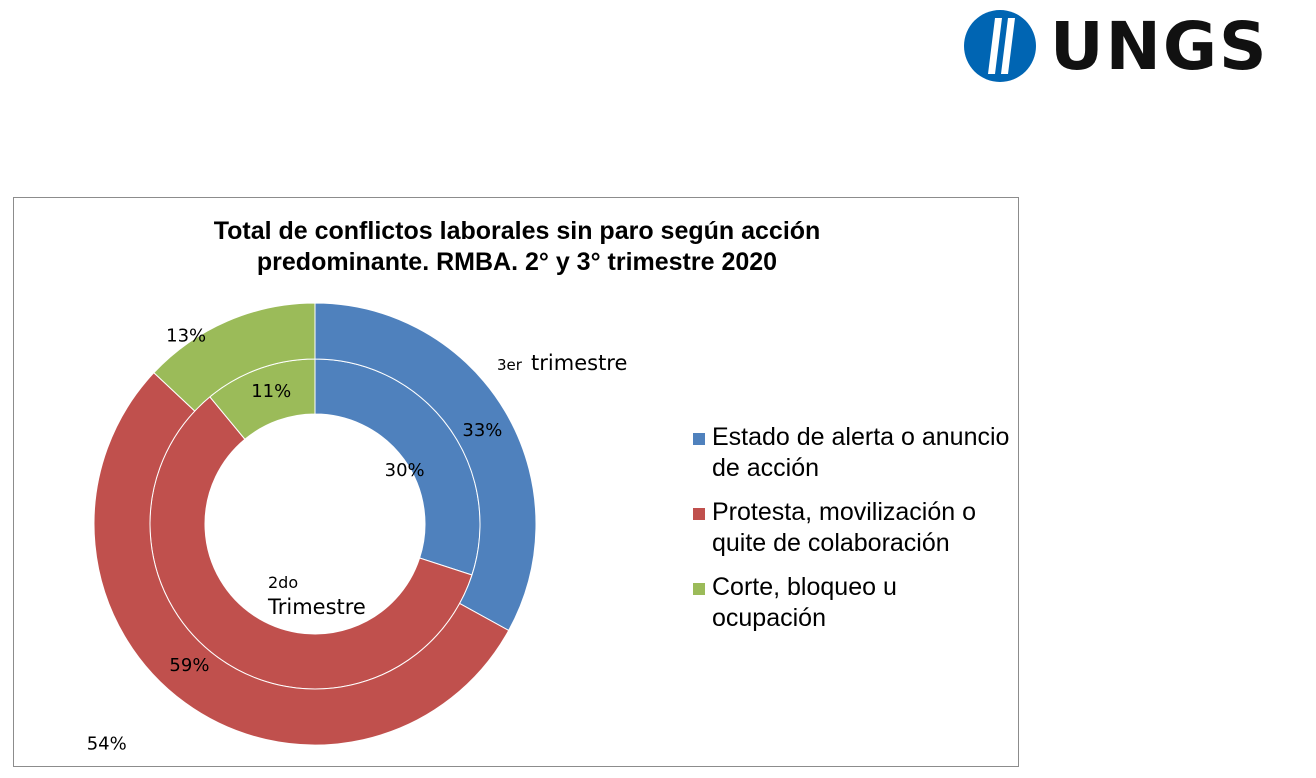 The width and height of the screenshot is (1316, 778). I want to click on outer-ring-label-protesta: 54%, so click(107, 744).